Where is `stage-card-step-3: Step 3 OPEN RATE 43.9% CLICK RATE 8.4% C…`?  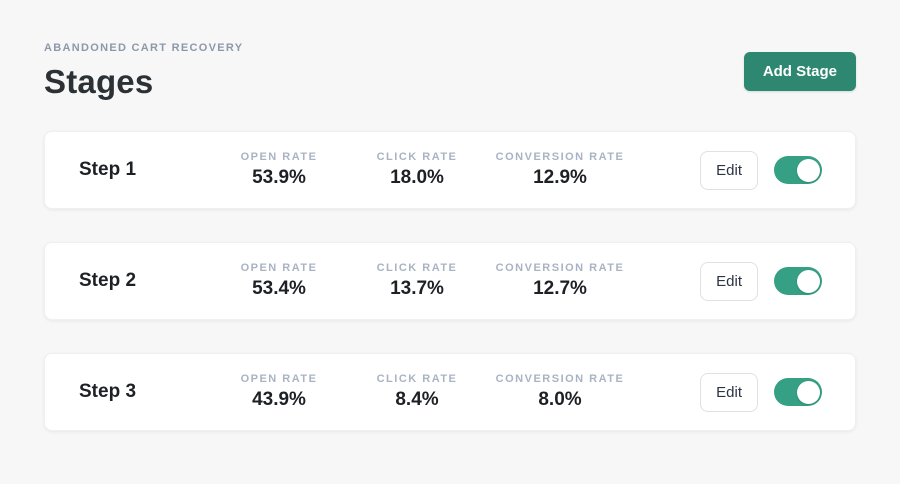 stage-card-step-3: Step 3 OPEN RATE 43.9% CLICK RATE 8.4% C… is located at coordinates (450, 392).